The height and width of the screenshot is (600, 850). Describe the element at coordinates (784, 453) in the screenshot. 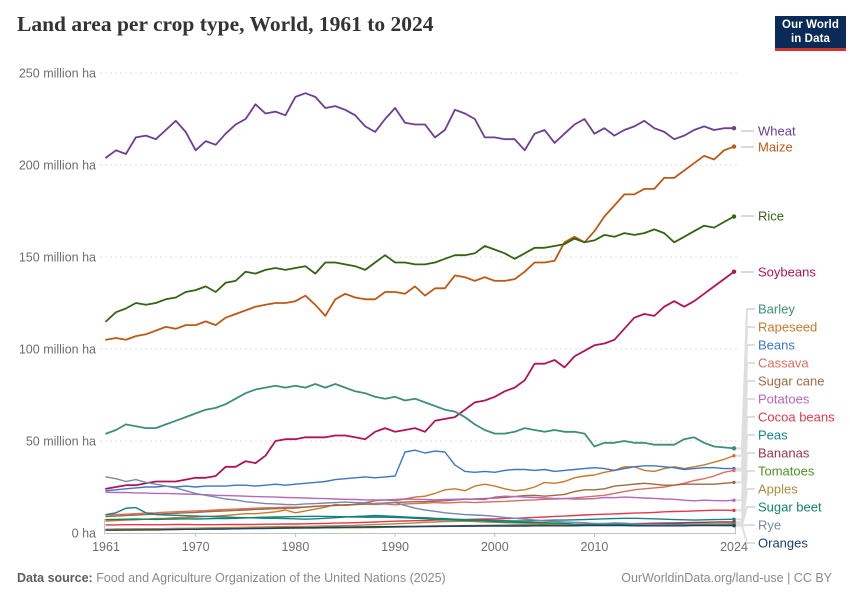

I see `legend-label-bananas: Bananas` at that location.